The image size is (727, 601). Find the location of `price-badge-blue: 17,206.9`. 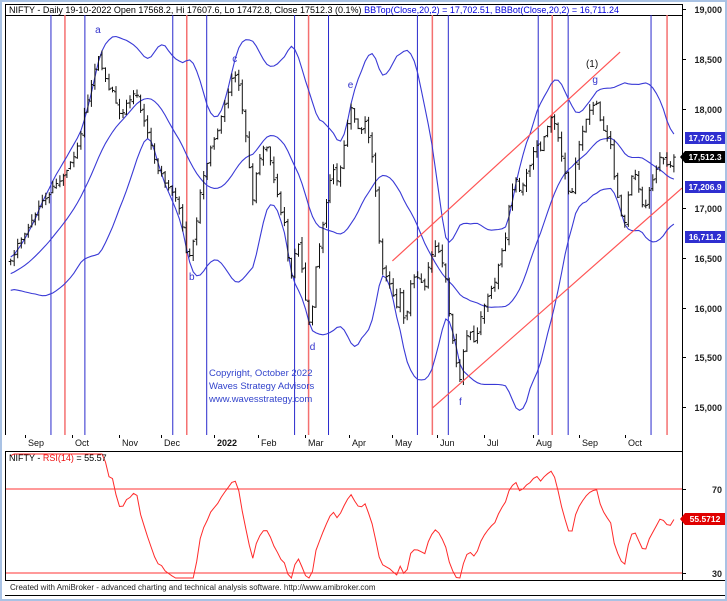

price-badge-blue: 17,206.9 is located at coordinates (705, 187).